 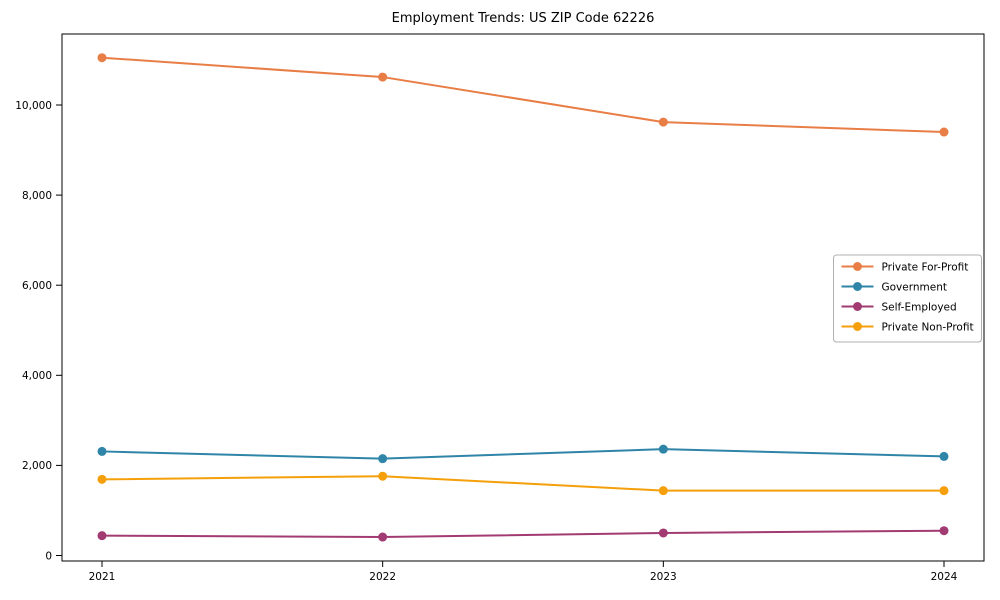 What do you see at coordinates (919, 307) in the screenshot?
I see `legend-label-self-employed: Self-Employed` at bounding box center [919, 307].